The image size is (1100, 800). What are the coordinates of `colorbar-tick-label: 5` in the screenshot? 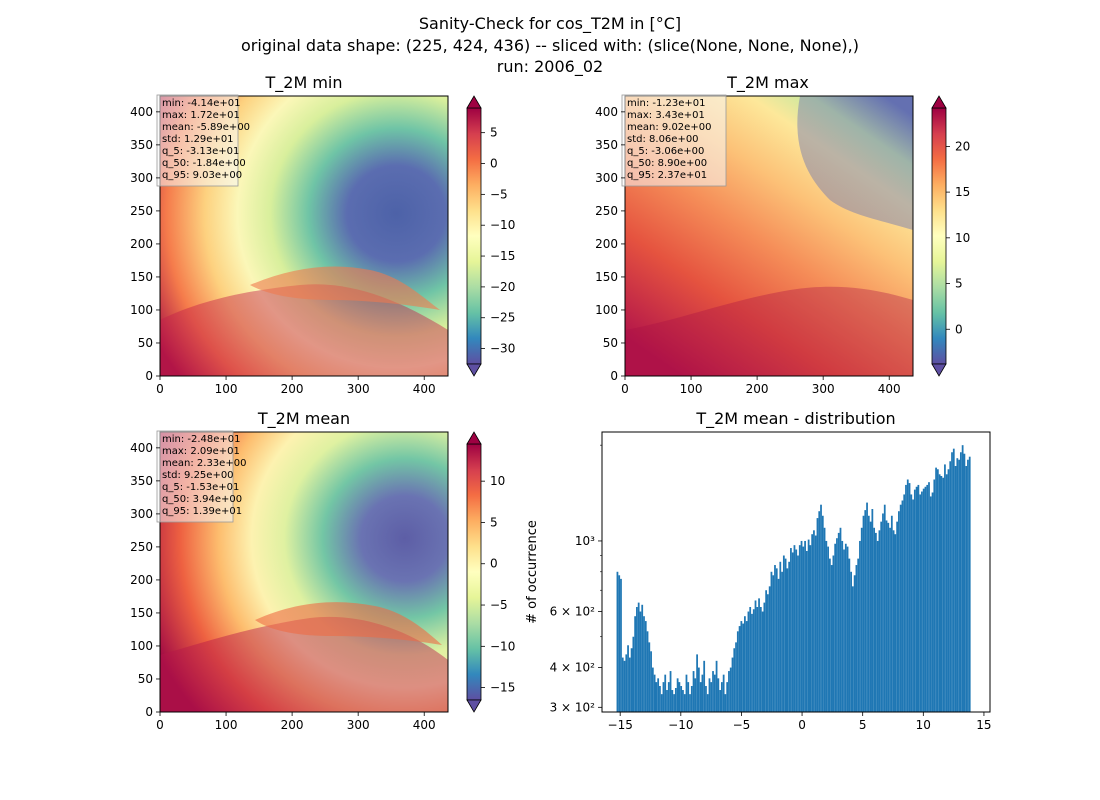 It's located at (494, 133).